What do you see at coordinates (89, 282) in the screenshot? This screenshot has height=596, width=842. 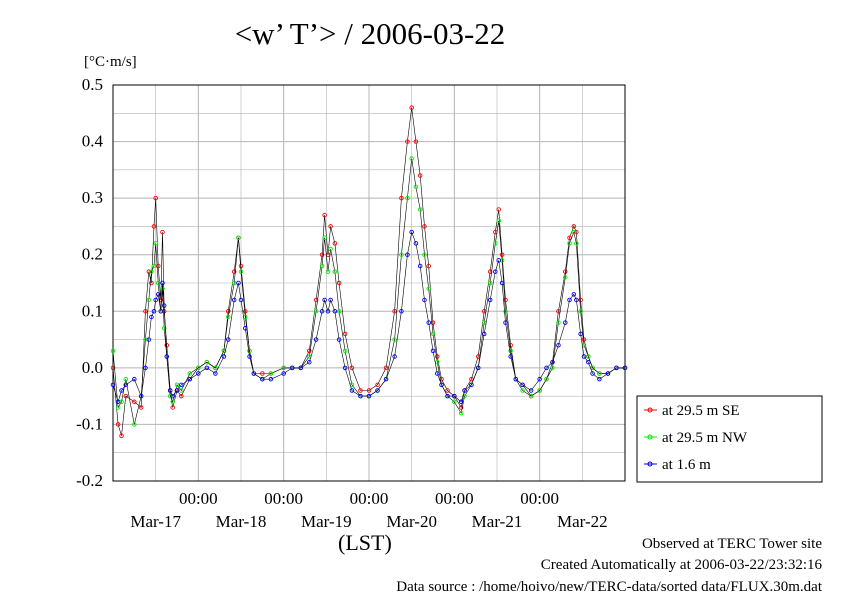 I see `y-axis-ticks: 0.5 0.4 0.3 0.2 0.1 0.0 -0.1 -0.2` at bounding box center [89, 282].